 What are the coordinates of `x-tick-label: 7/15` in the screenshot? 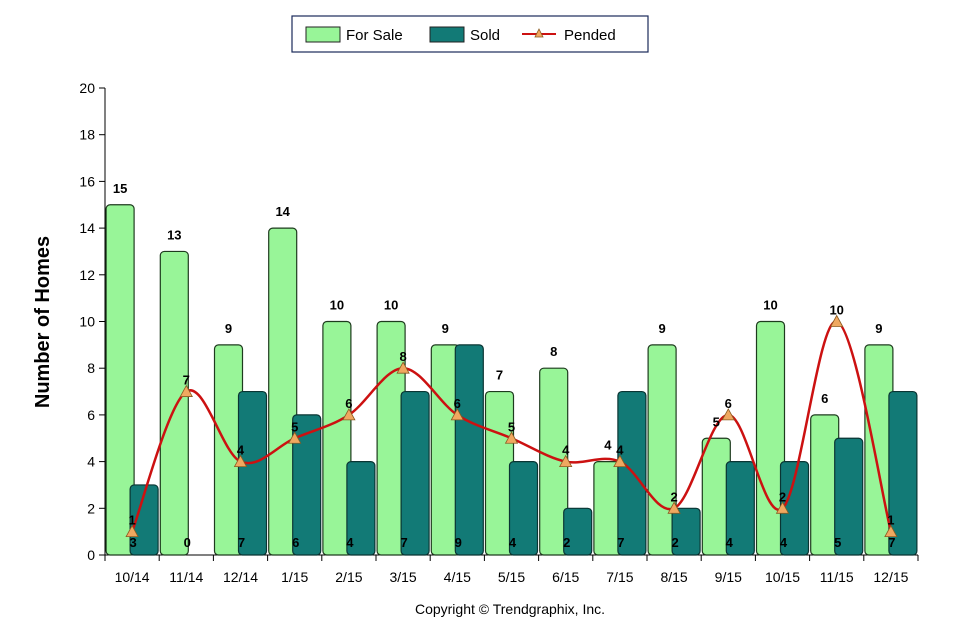 It's located at (619, 577).